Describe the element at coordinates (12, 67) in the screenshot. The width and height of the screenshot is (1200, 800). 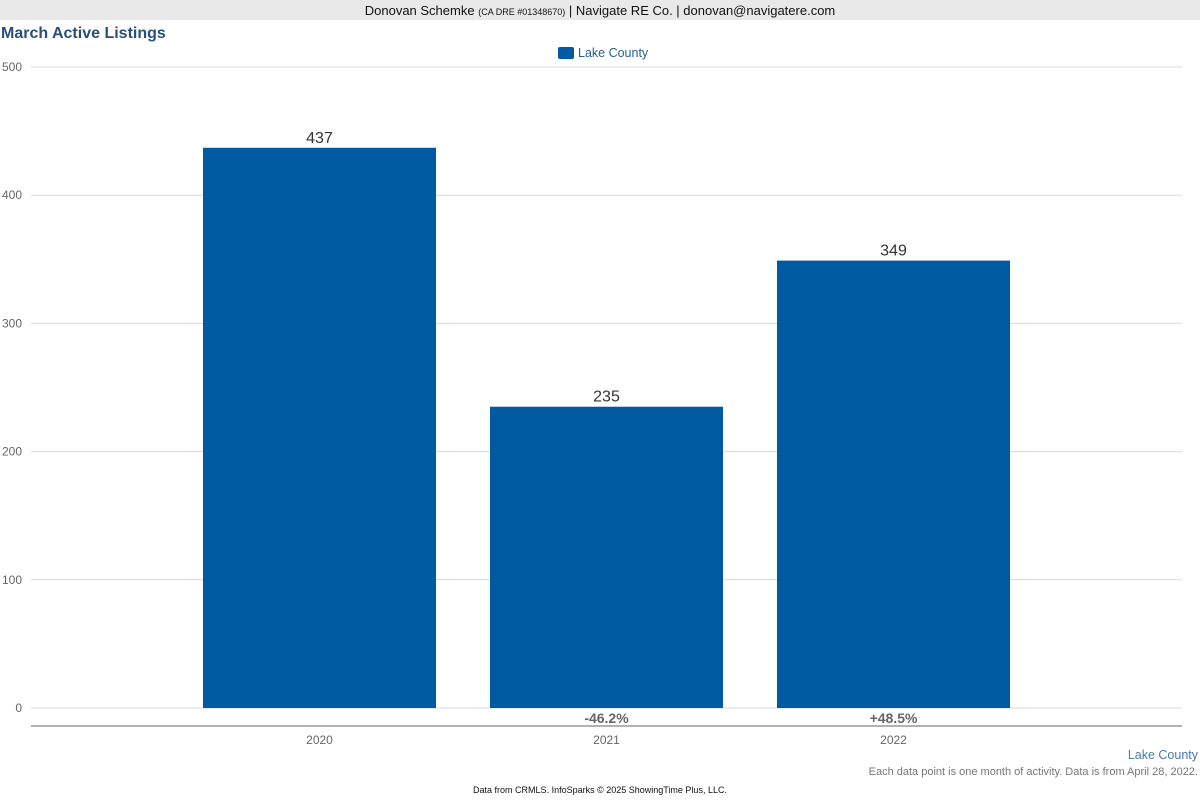
I see `y-tick-label: 500` at that location.